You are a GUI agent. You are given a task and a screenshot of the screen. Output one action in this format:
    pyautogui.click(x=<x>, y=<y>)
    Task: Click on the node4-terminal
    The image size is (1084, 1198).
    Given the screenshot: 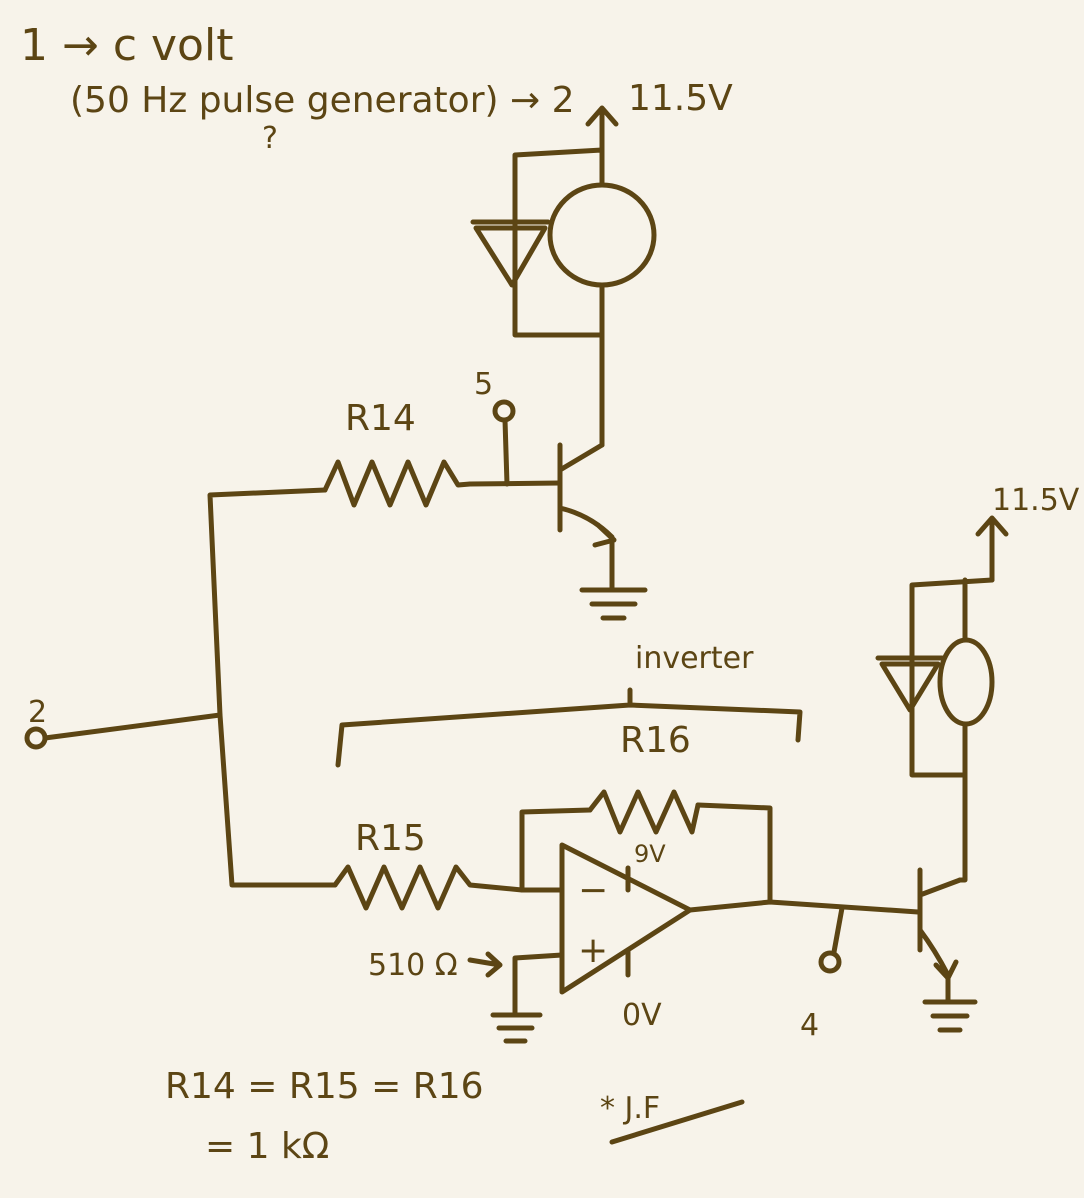 What is the action you would take?
    pyautogui.click(x=830, y=962)
    